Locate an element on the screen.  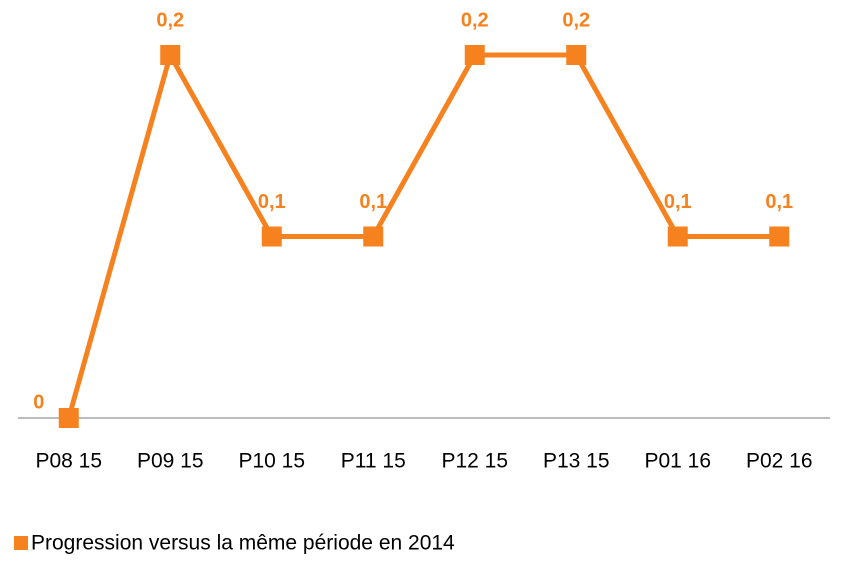
legend-swatch is located at coordinates (21, 543).